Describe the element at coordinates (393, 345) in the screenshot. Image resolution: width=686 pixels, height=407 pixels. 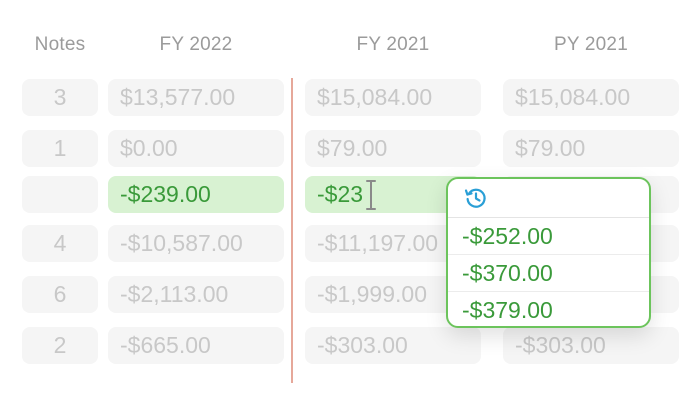
I see `fy2021-cell: -$303.00` at that location.